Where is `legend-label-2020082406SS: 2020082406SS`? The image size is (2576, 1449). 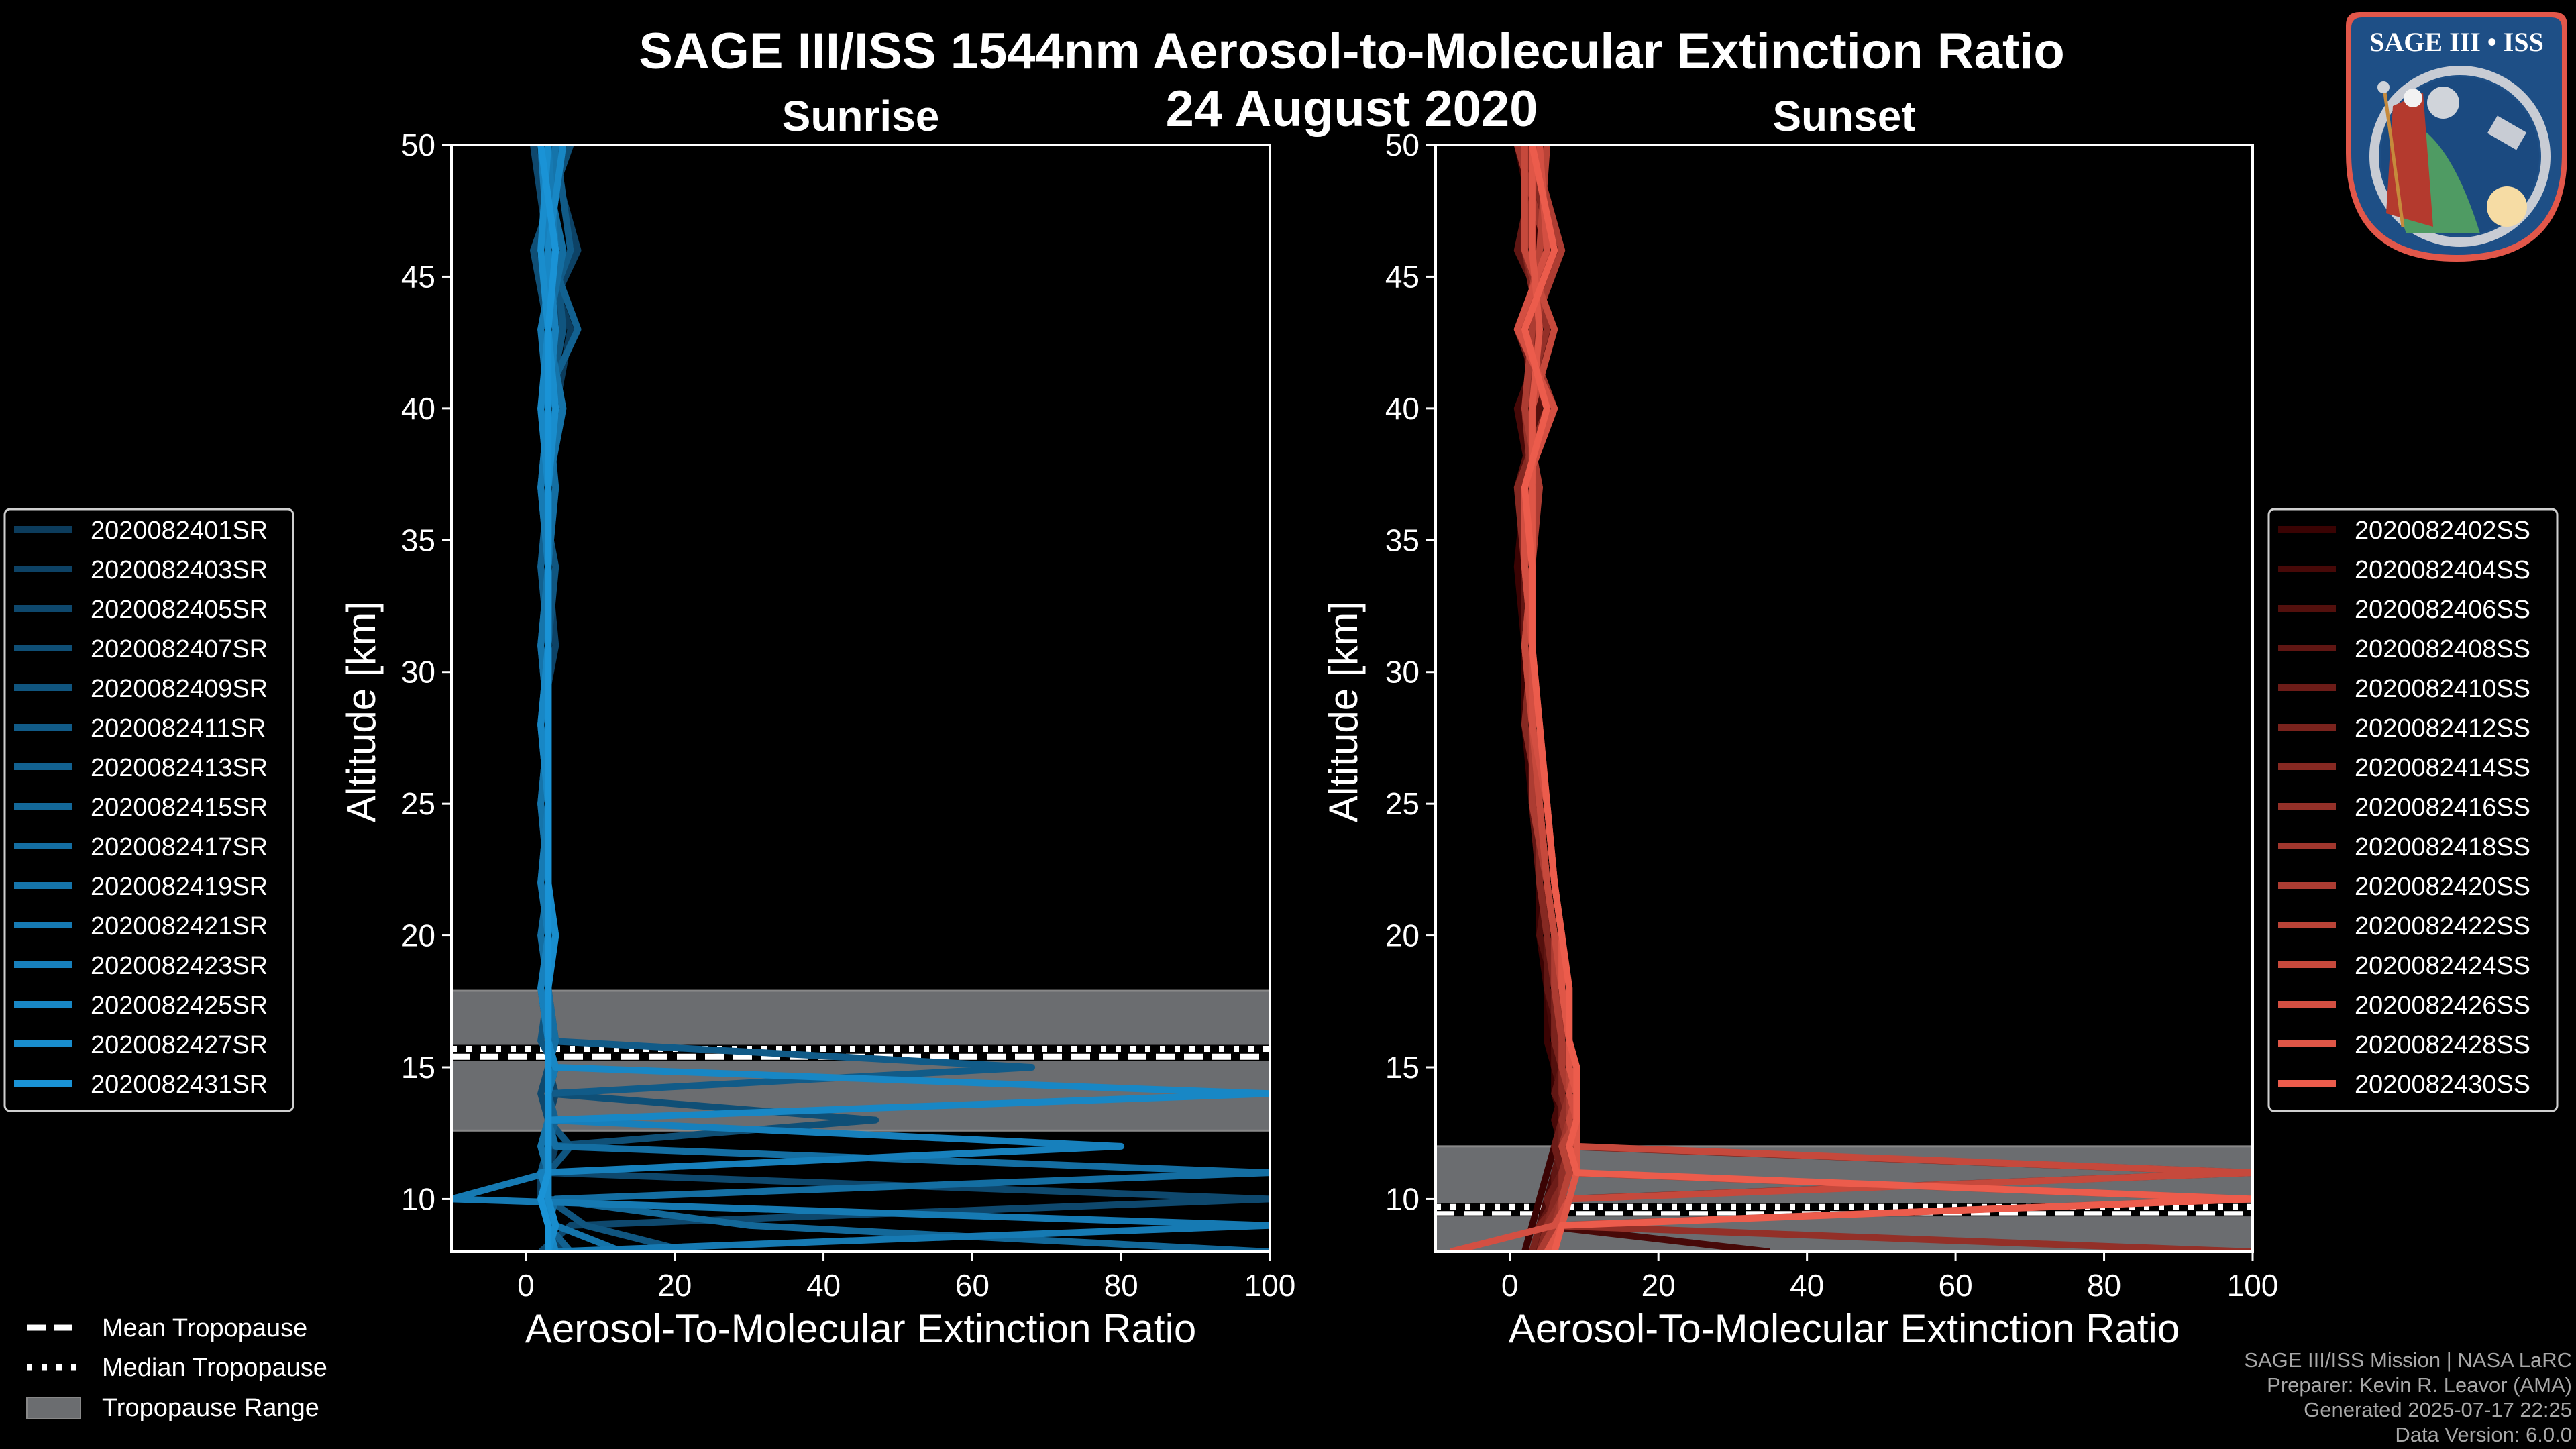
legend-label-2020082406SS: 2020082406SS is located at coordinates (2442, 610).